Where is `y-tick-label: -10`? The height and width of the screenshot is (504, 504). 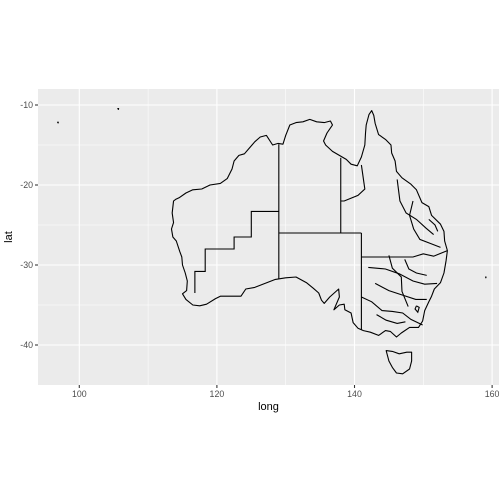
y-tick-label: -10 is located at coordinates (26, 105).